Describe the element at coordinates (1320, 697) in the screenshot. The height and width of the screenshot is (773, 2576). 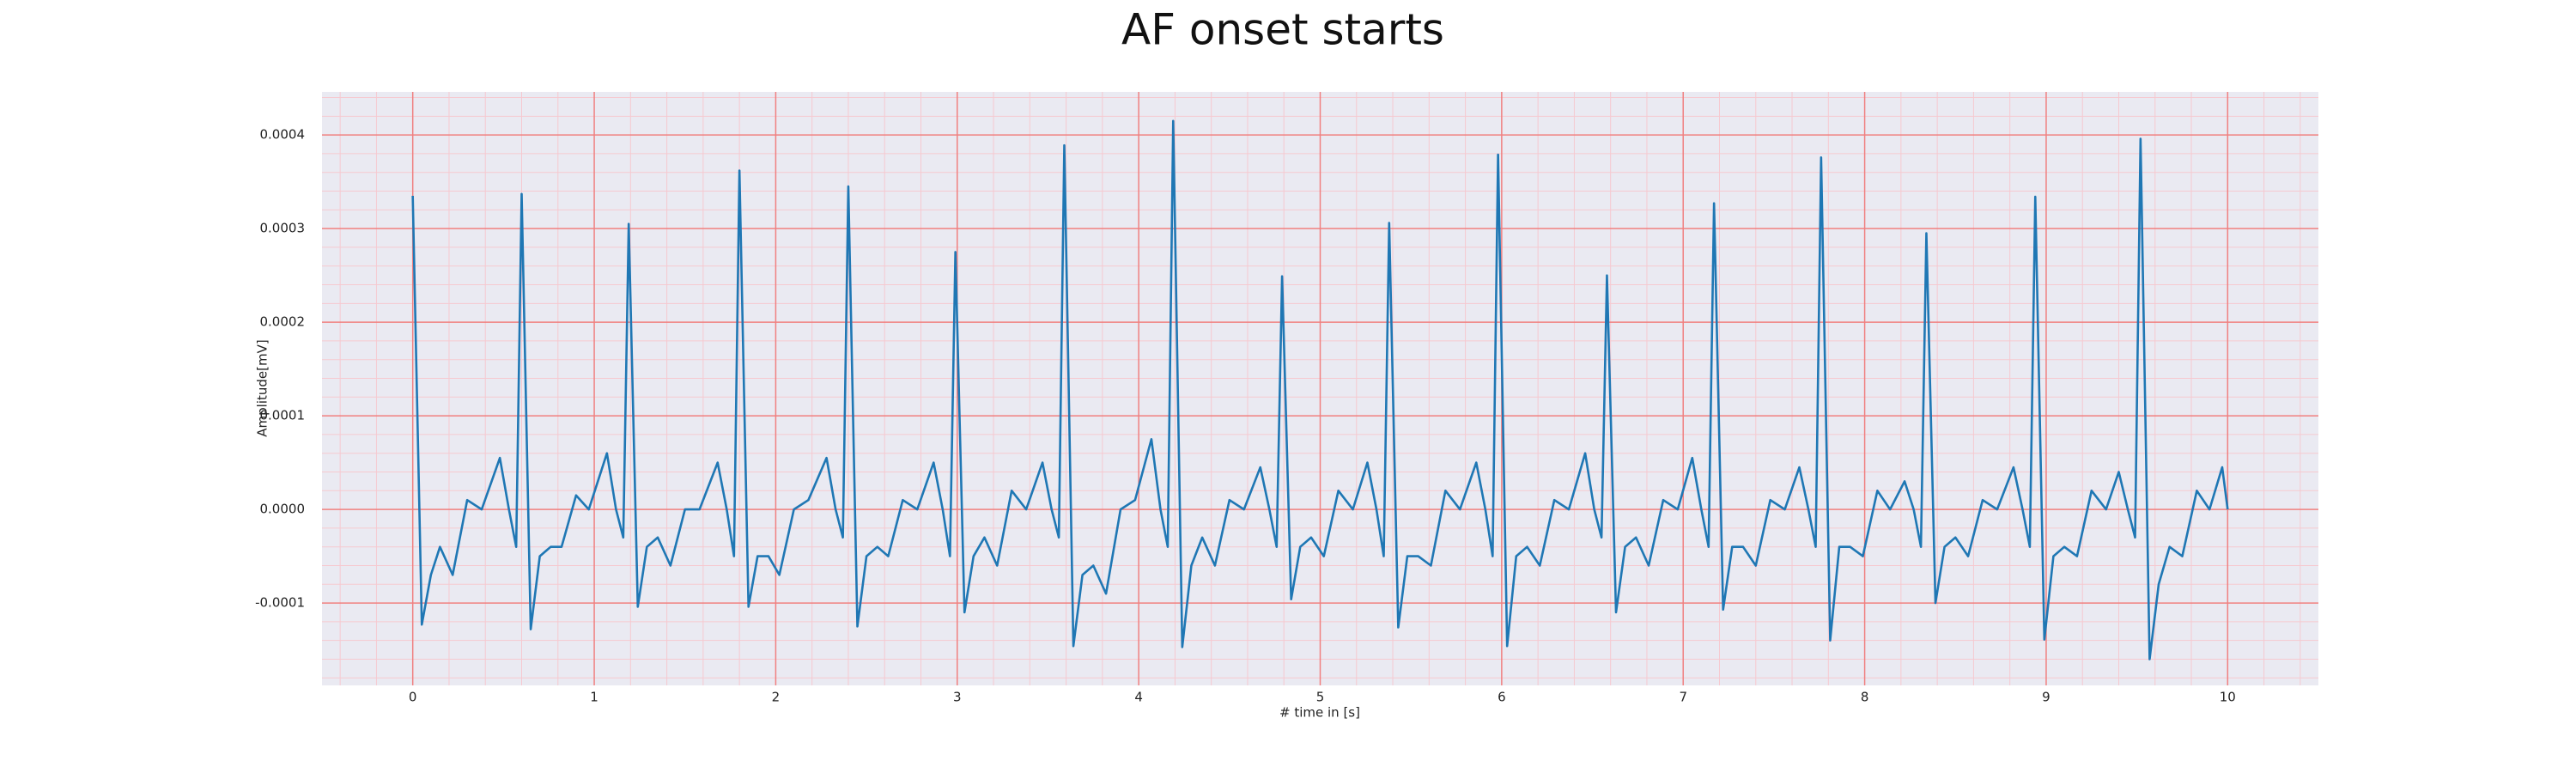
I see `x-tick-label: 5` at that location.